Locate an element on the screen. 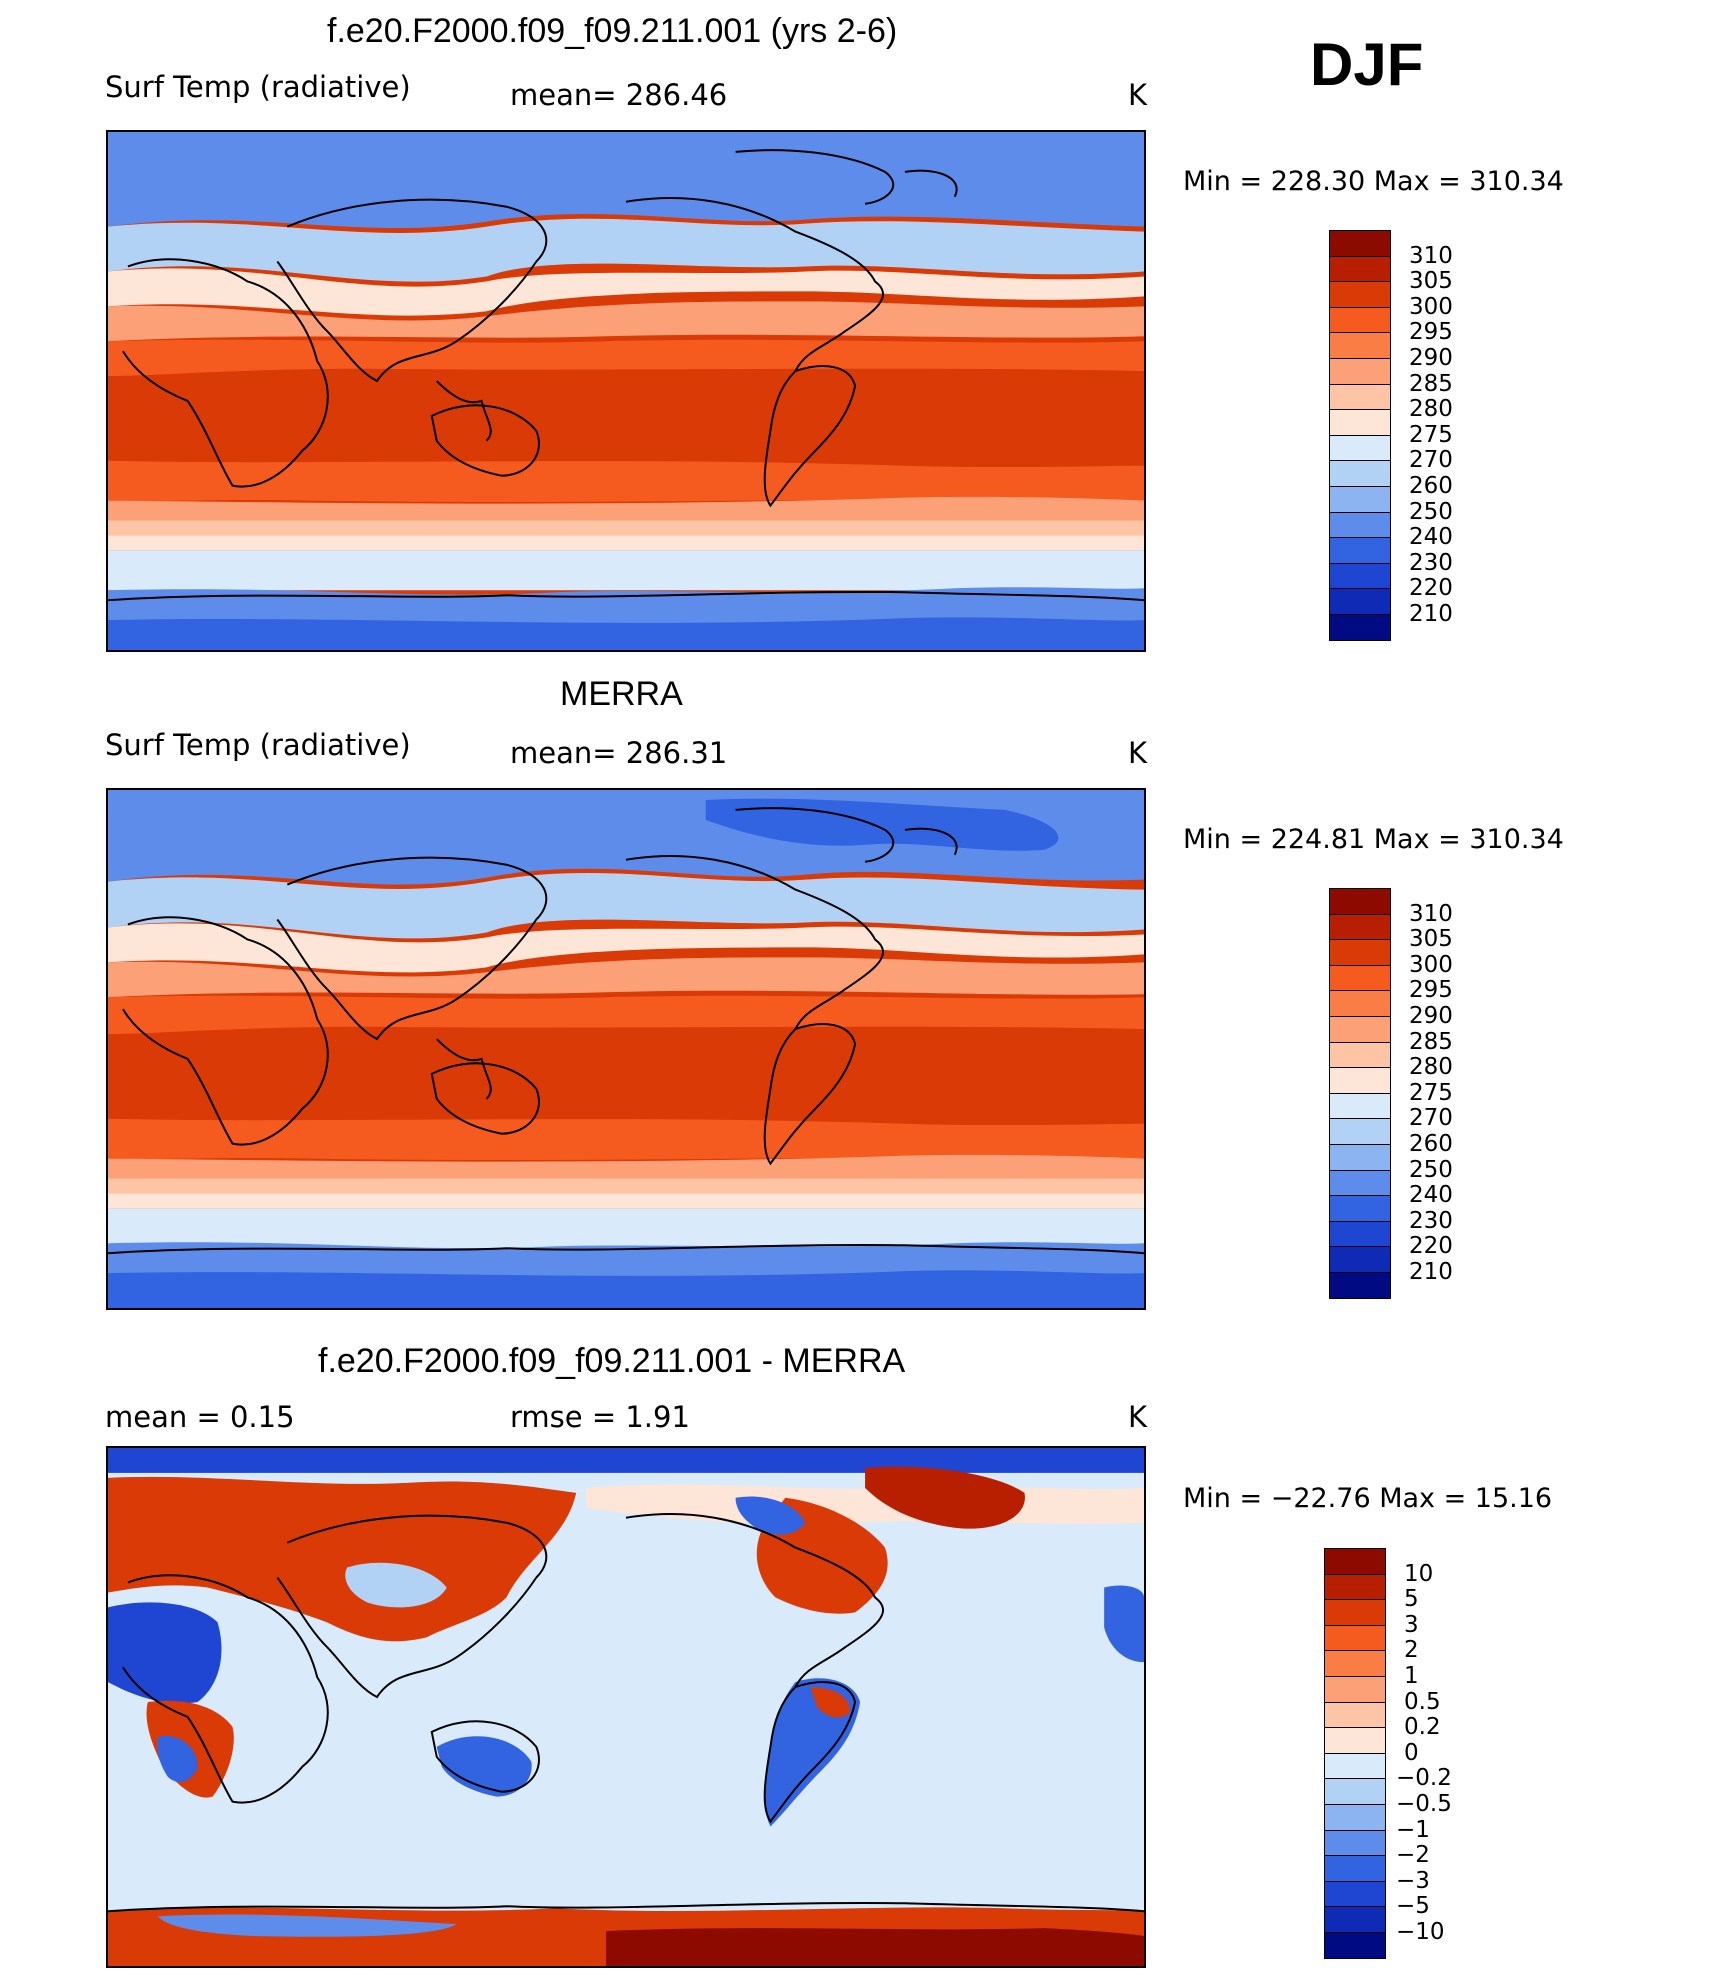  panel-model-mean-label: mean= 286.46 is located at coordinates (619, 95).